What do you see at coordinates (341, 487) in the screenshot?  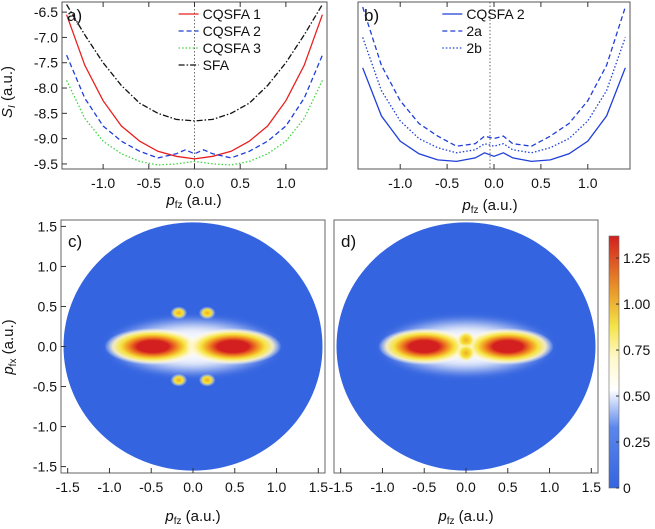 I see `d-x-tick-label-0: -1.5` at bounding box center [341, 487].